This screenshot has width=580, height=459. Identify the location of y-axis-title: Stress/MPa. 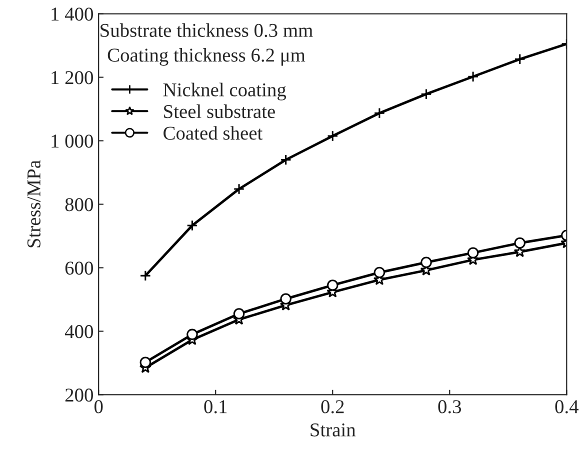
(33, 204).